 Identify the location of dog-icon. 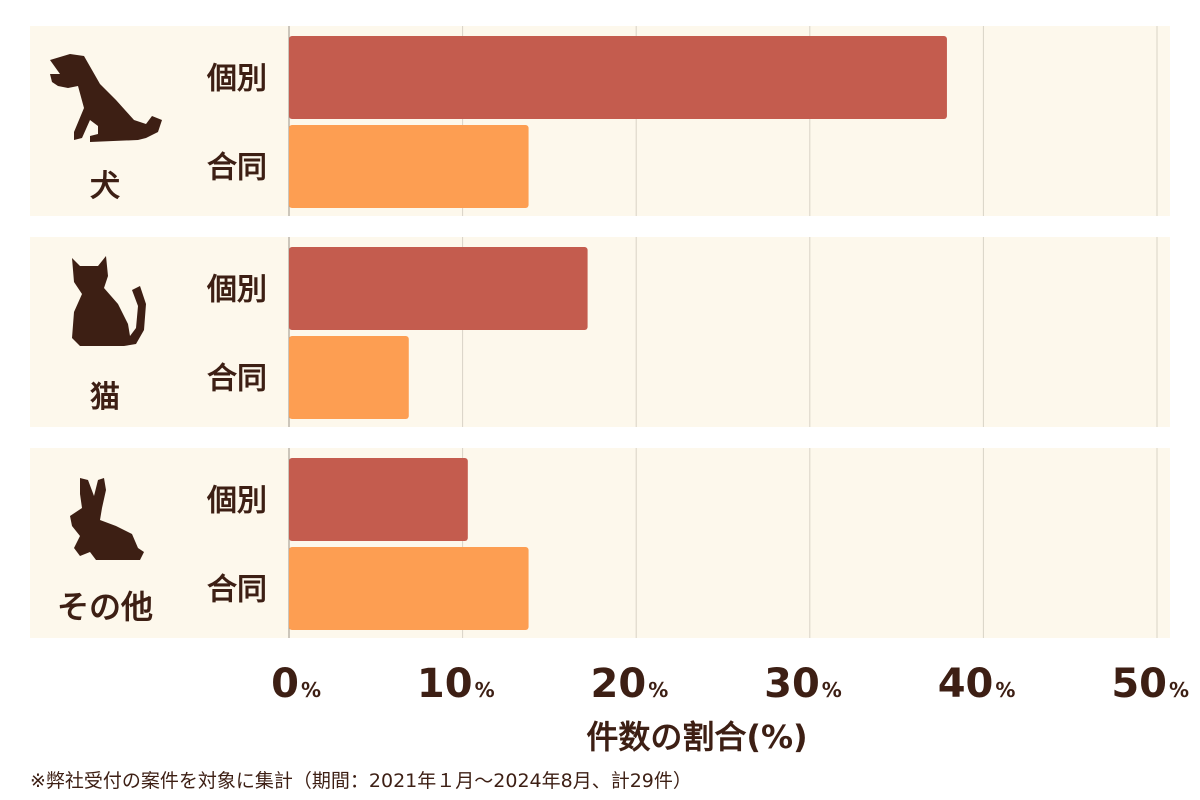
(106, 98).